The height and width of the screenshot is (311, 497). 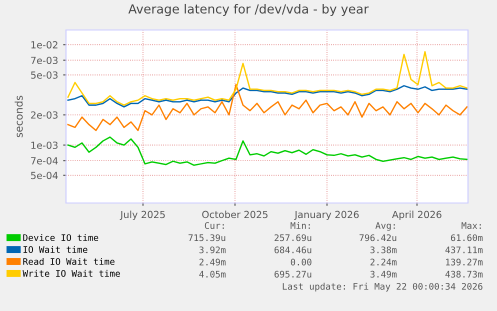 What do you see at coordinates (417, 215) in the screenshot?
I see `x-tick-label: April 2026` at bounding box center [417, 215].